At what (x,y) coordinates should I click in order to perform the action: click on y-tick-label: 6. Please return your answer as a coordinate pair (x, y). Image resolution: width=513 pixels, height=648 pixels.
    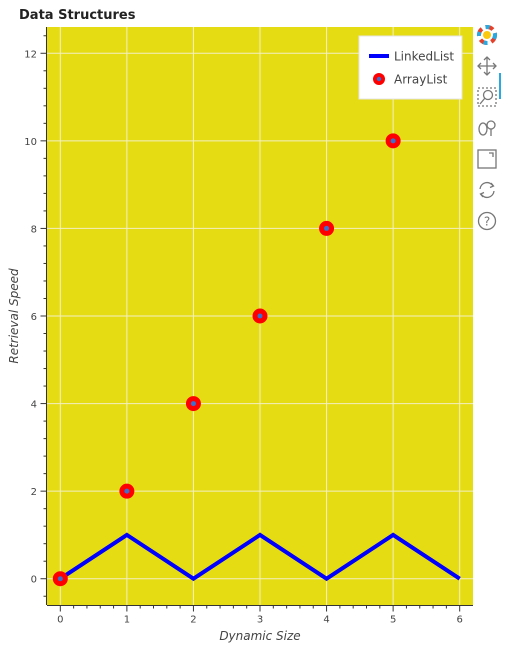
    Looking at the image, I should click on (34, 317).